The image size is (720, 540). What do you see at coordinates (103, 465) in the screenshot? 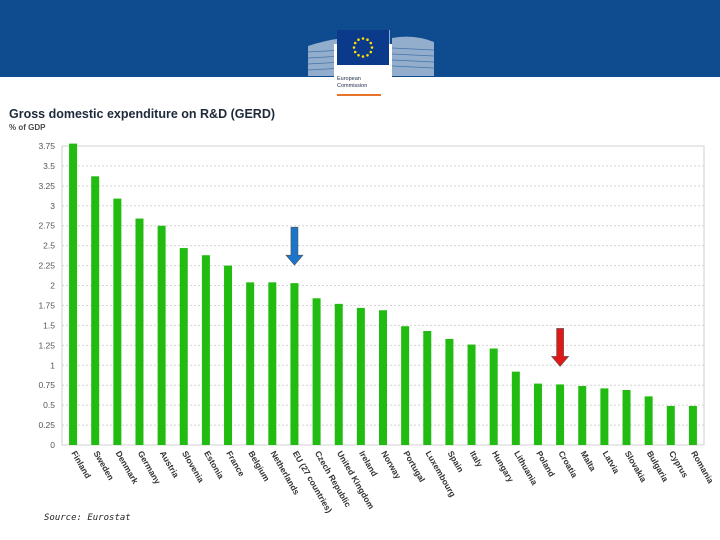
I see `x-tick-label: Sweden` at bounding box center [103, 465].